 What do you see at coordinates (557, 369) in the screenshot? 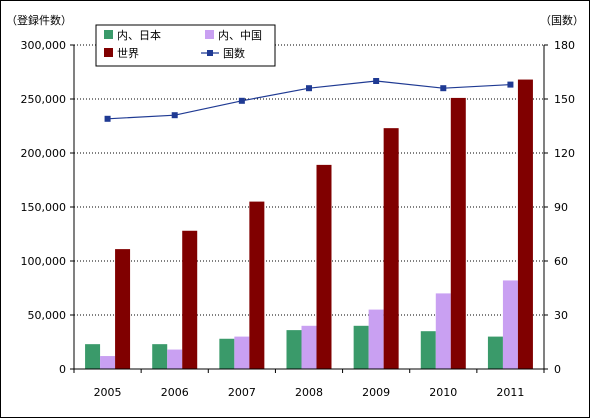
I see `y-right-tick-label: 0` at bounding box center [557, 369].